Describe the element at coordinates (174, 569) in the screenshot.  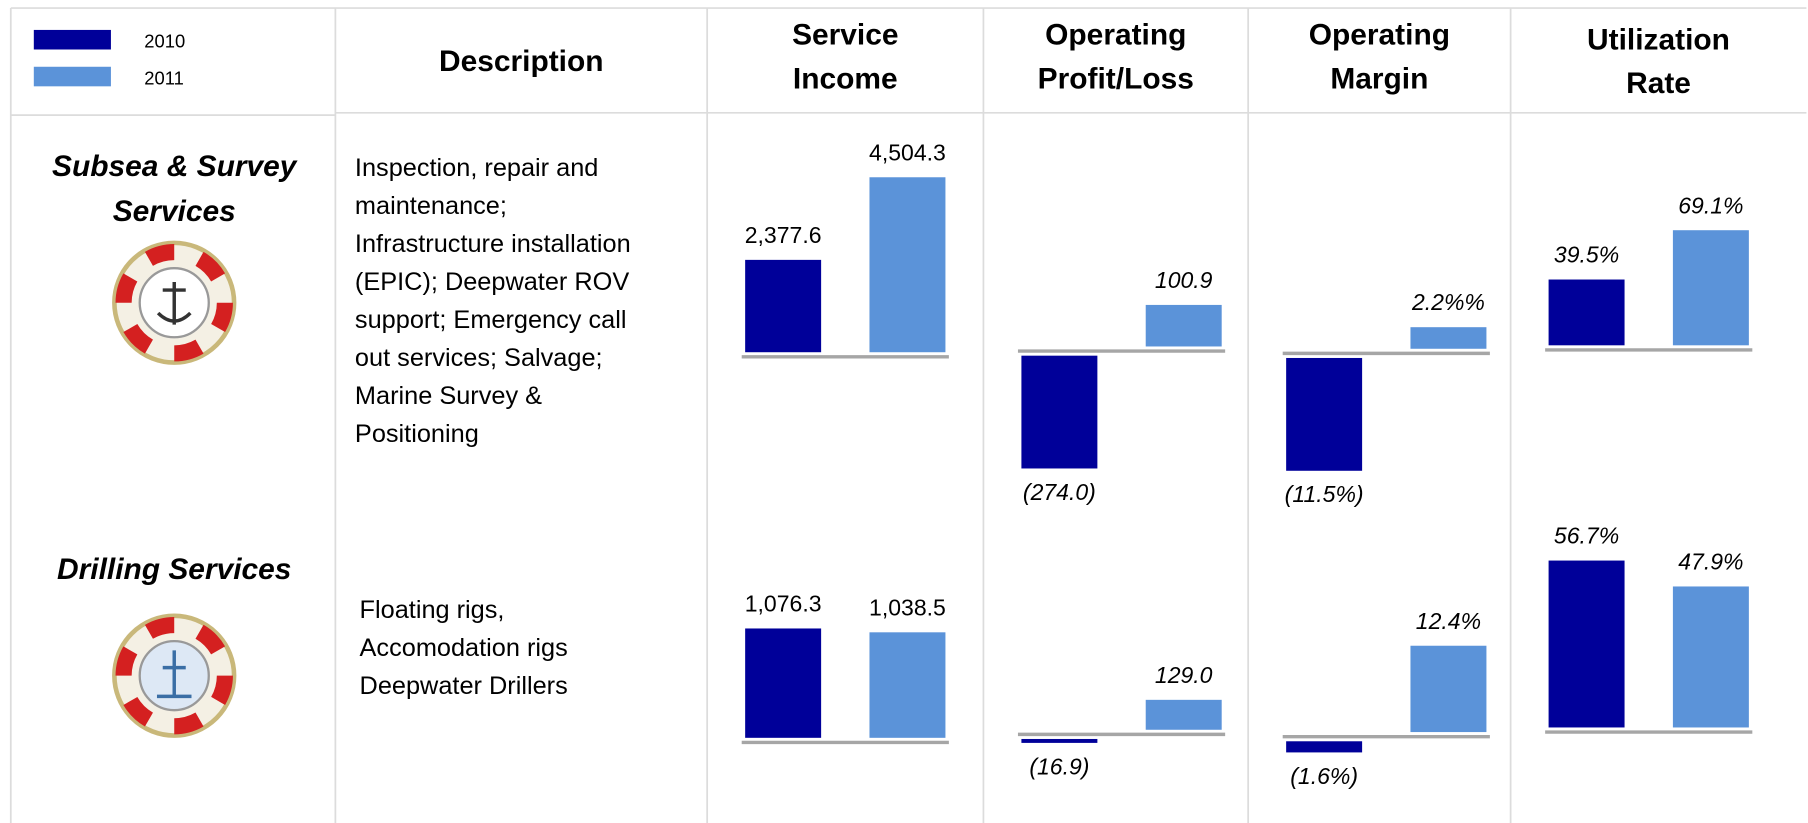
I see `segment-name: Drilling Services` at that location.